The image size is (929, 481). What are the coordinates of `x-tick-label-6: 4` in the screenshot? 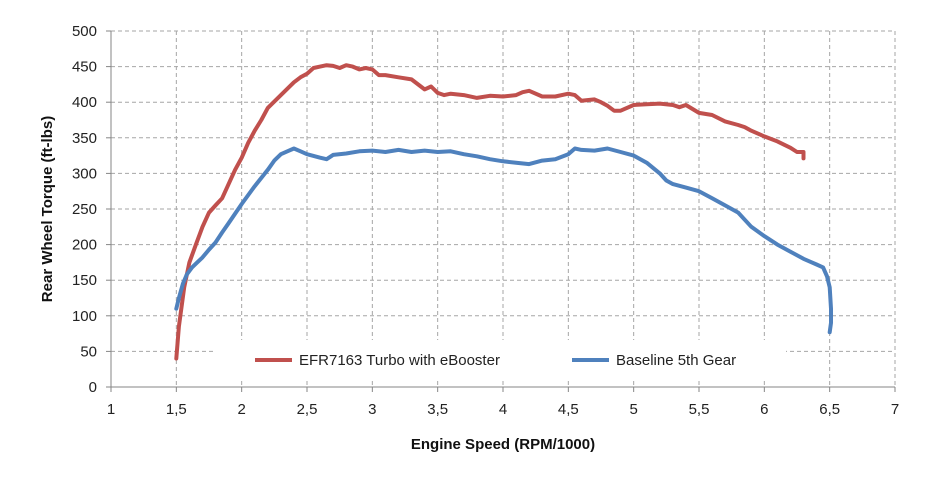 It's located at (503, 409).